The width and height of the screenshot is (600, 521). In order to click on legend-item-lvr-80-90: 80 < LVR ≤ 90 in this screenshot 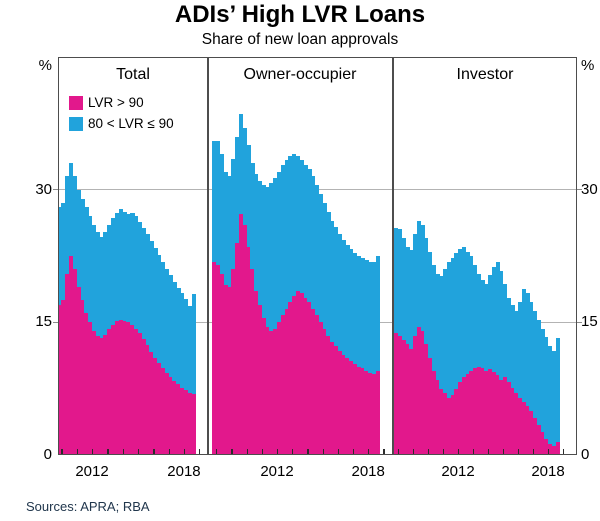, I will do `click(121, 123)`.